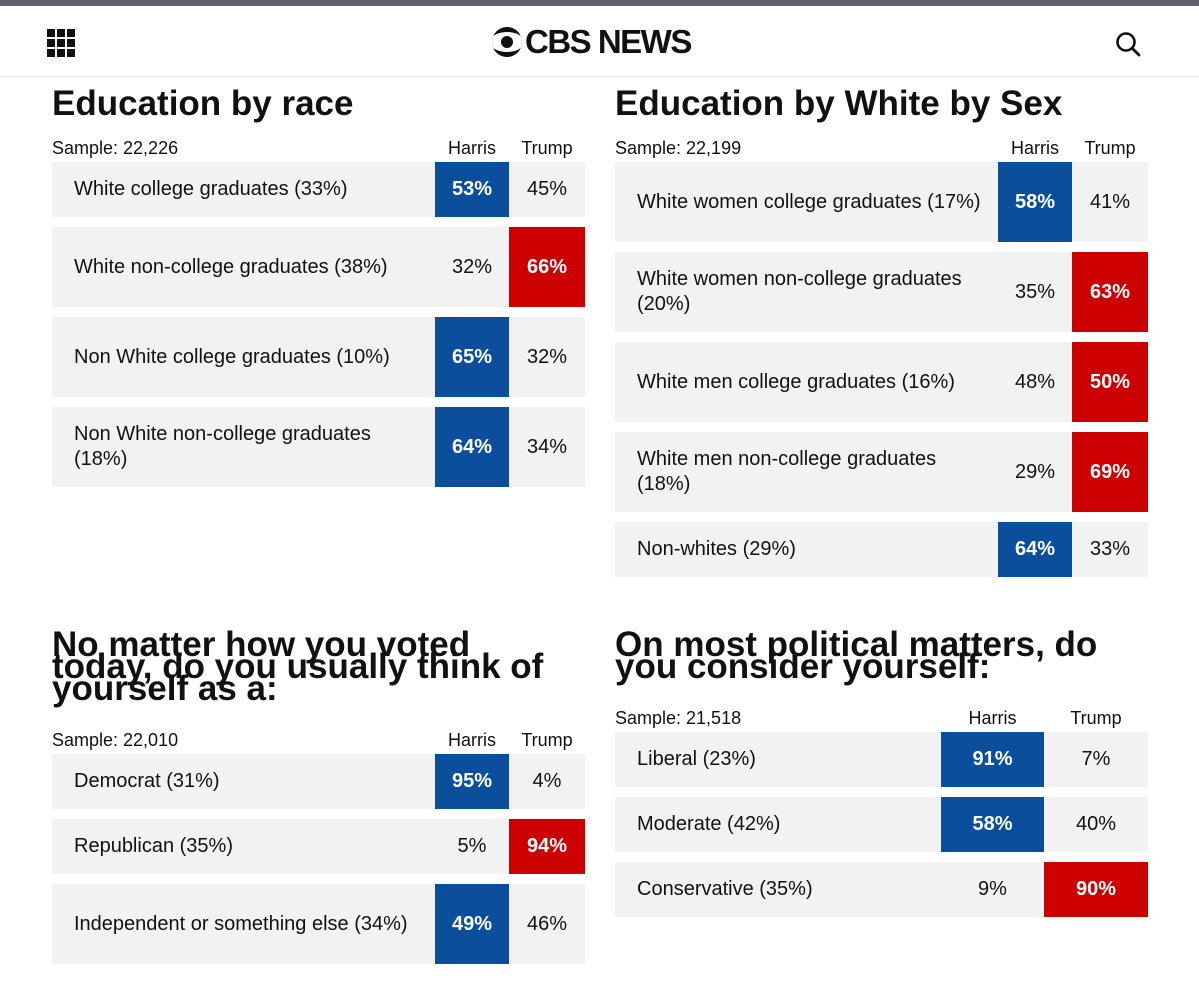 The height and width of the screenshot is (984, 1199). What do you see at coordinates (796, 381) in the screenshot?
I see `row-label: White men college graduates (16%)` at bounding box center [796, 381].